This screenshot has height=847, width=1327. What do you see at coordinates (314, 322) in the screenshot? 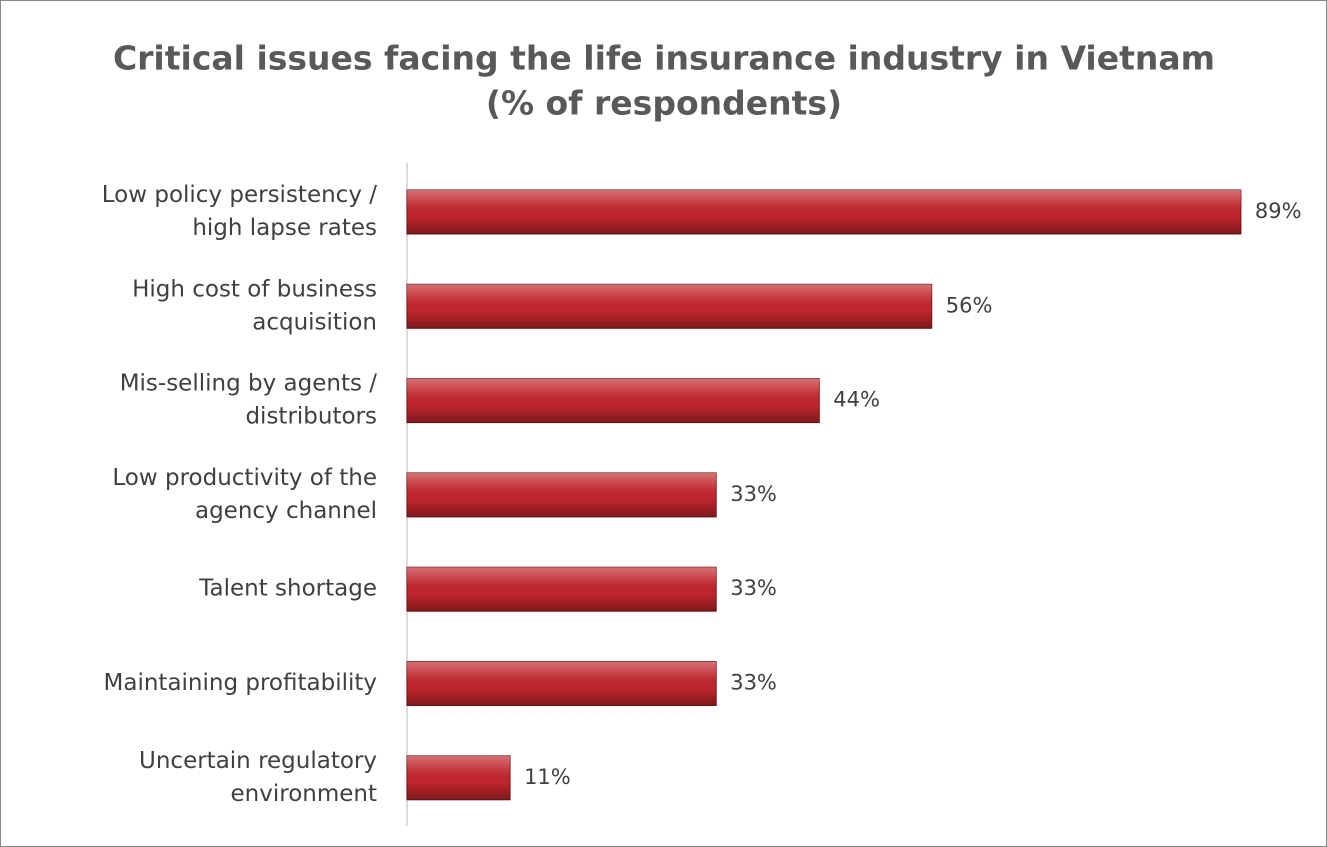
I see `category-label: acquisition` at bounding box center [314, 322].